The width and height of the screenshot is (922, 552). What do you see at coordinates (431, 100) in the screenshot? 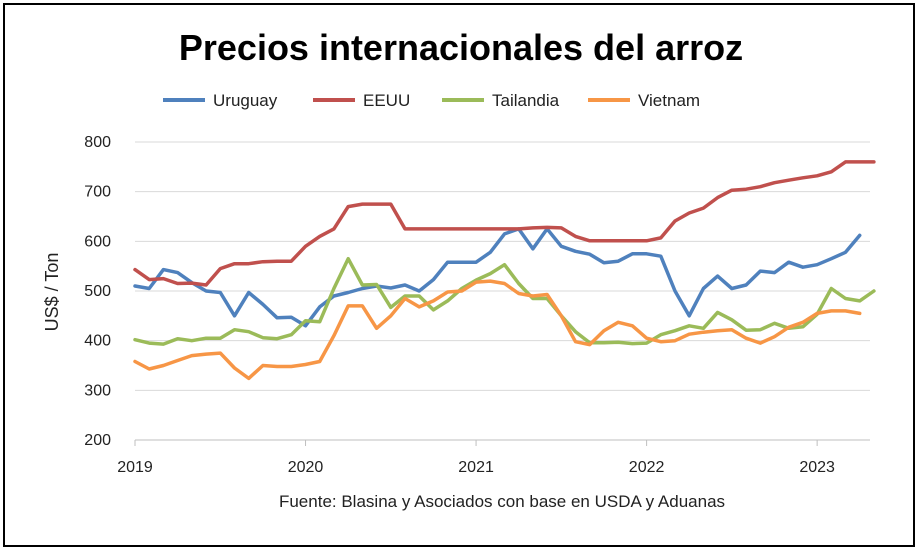
I see `legend: Uruguay EEUU Tailandia Vietnam` at bounding box center [431, 100].